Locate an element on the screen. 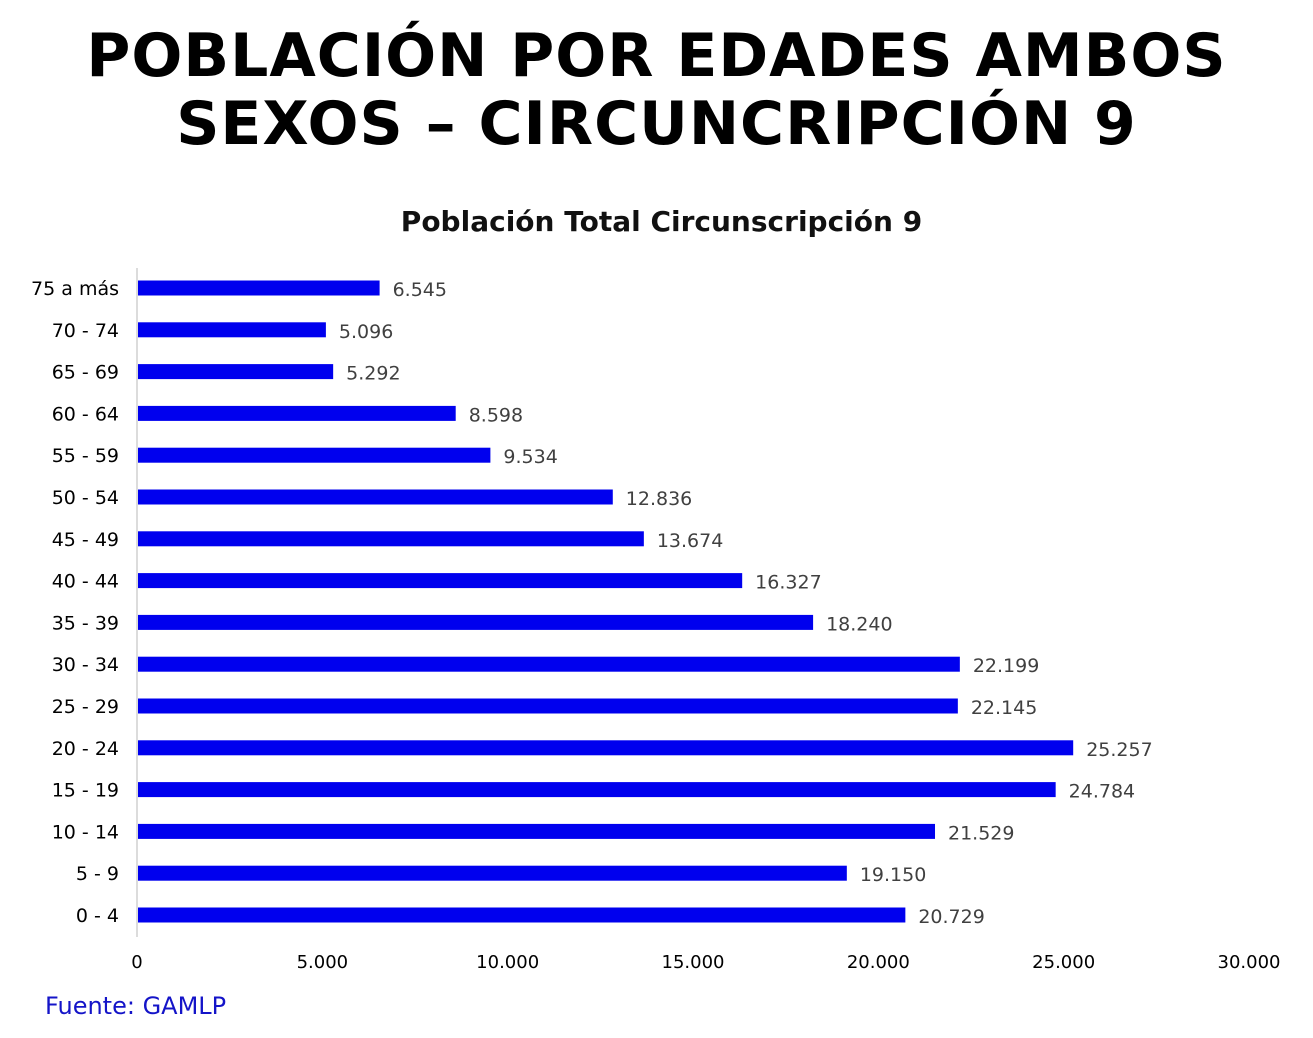 The width and height of the screenshot is (1313, 1038). data-label: 21.529 is located at coordinates (981, 833).